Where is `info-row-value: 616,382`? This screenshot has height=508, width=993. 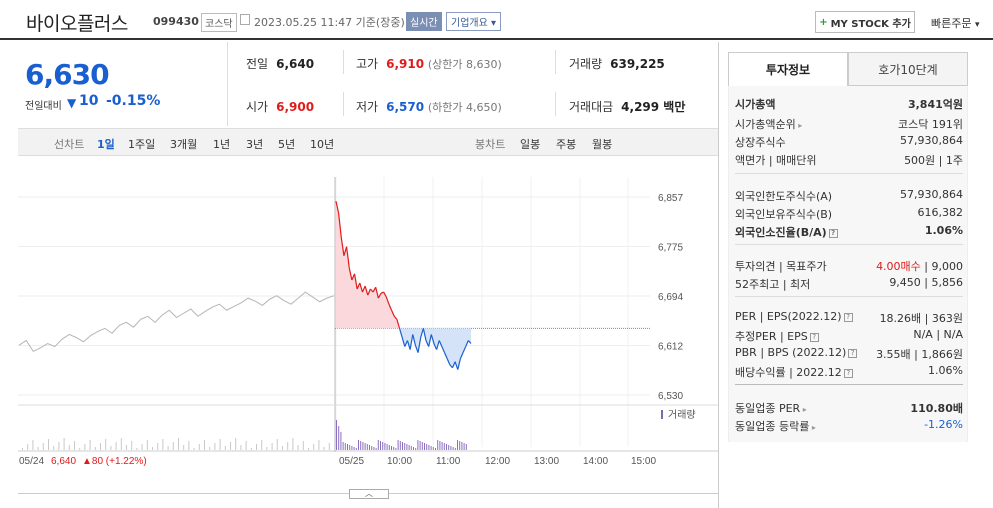 info-row-value: 616,382 is located at coordinates (940, 212).